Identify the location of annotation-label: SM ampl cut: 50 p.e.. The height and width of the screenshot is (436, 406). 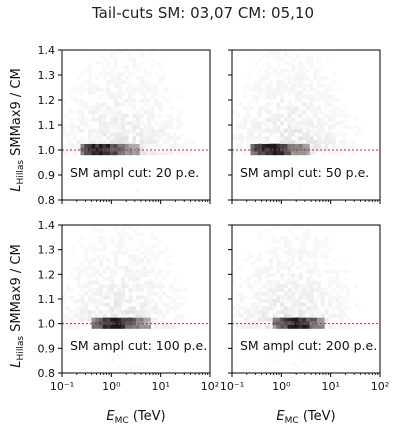
(304, 172).